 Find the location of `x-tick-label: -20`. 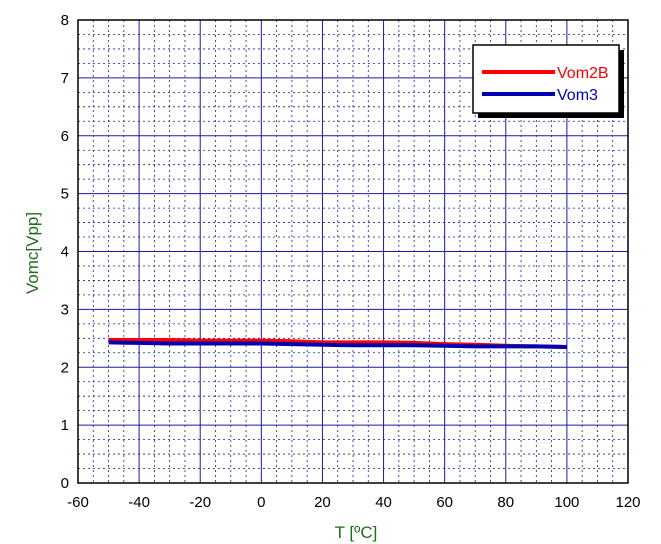

x-tick-label: -20 is located at coordinates (200, 502).